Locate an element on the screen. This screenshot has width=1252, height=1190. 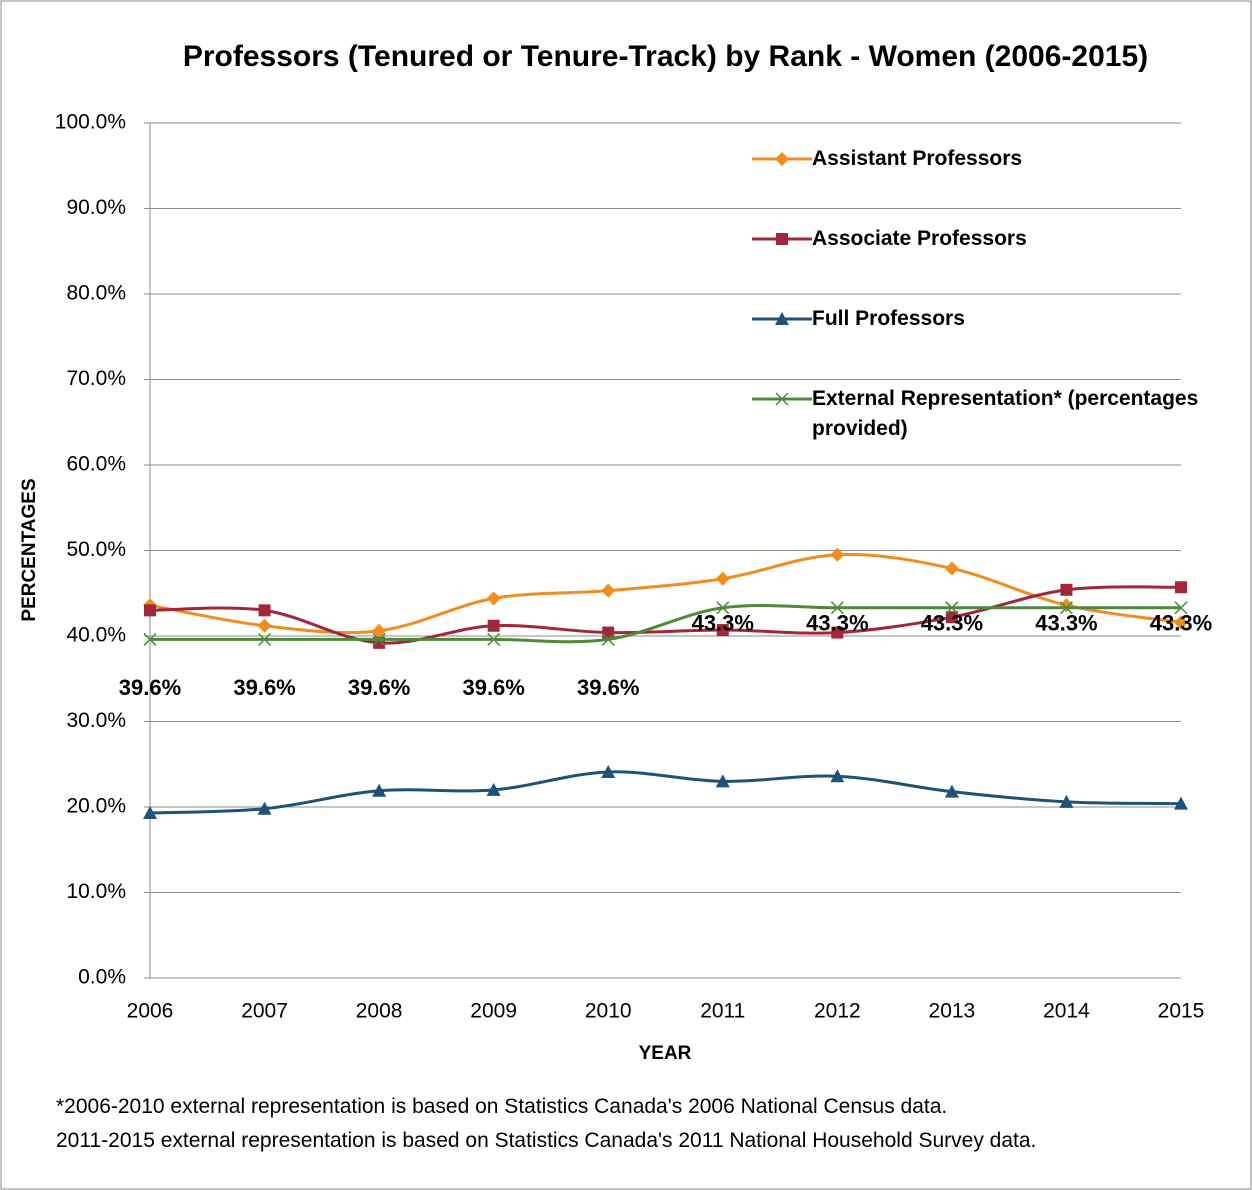
y-tick-label: 40.0% is located at coordinates (96, 635).